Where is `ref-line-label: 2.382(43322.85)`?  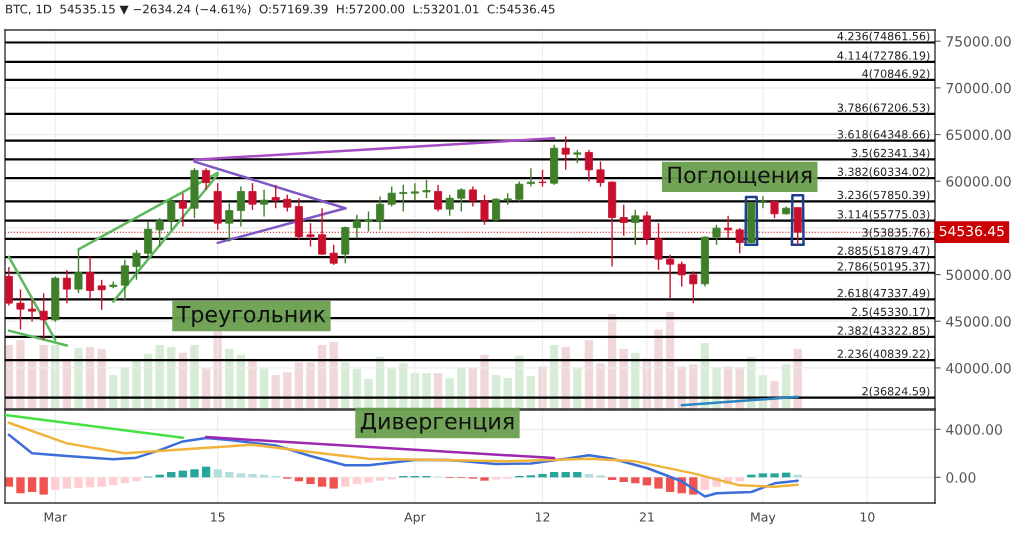 ref-line-label: 2.382(43322.85) is located at coordinates (883, 331).